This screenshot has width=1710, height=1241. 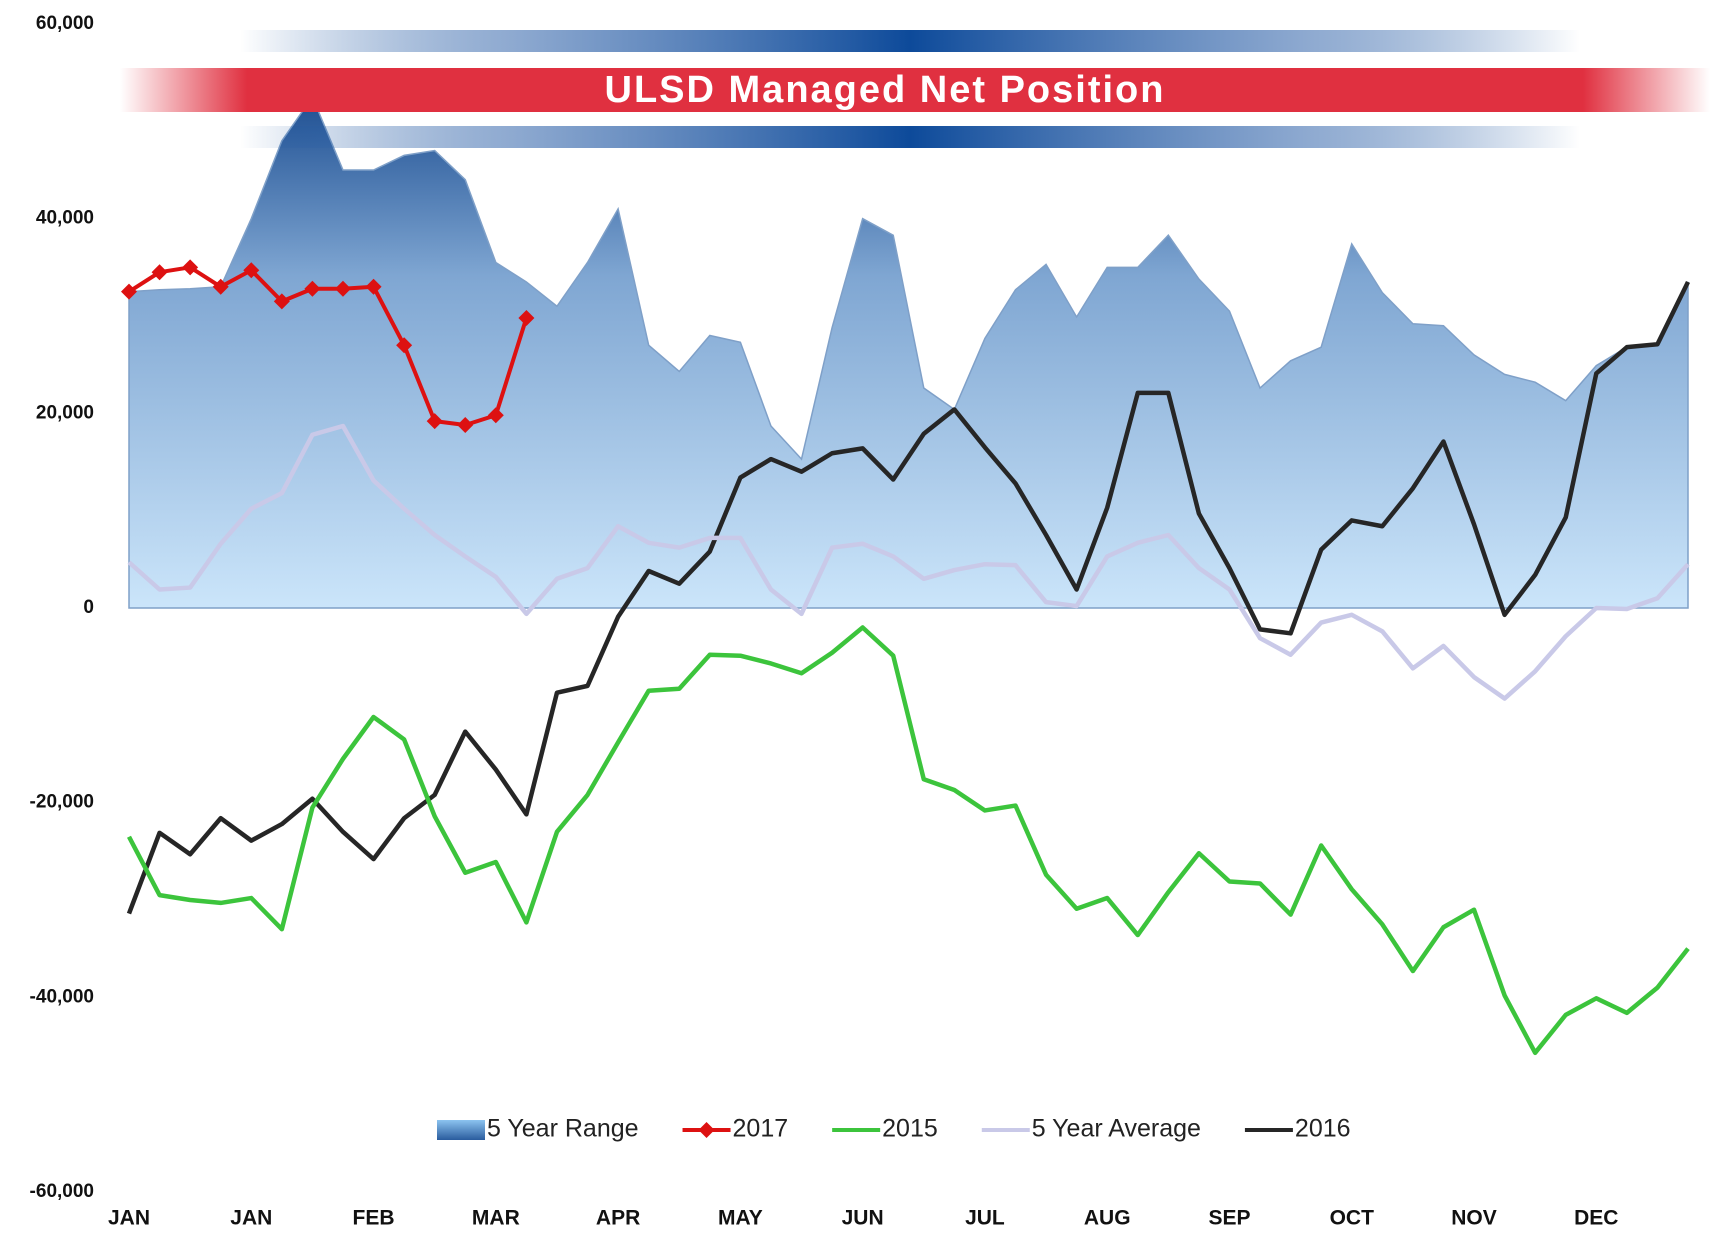 What do you see at coordinates (761, 1129) in the screenshot?
I see `legend-label: 2017` at bounding box center [761, 1129].